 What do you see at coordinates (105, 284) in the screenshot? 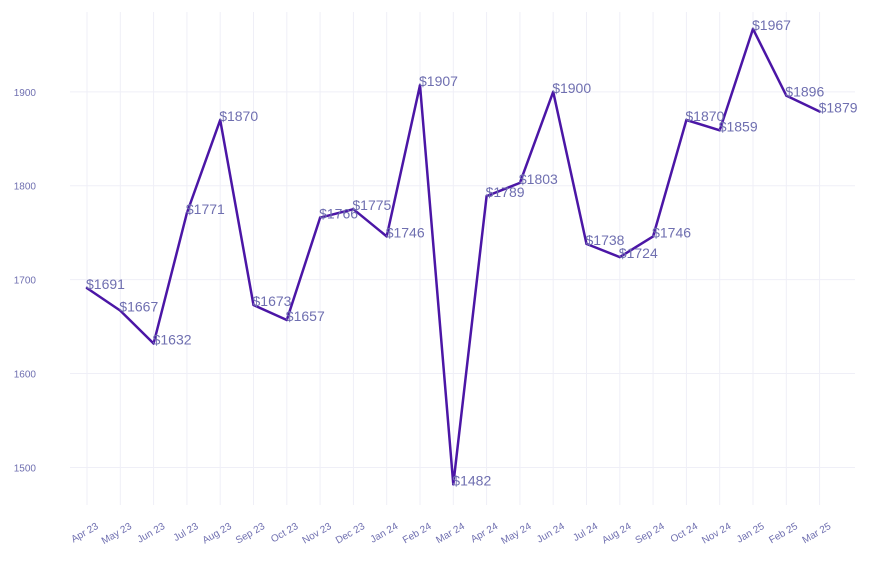
I see `data-label: $1691` at bounding box center [105, 284].